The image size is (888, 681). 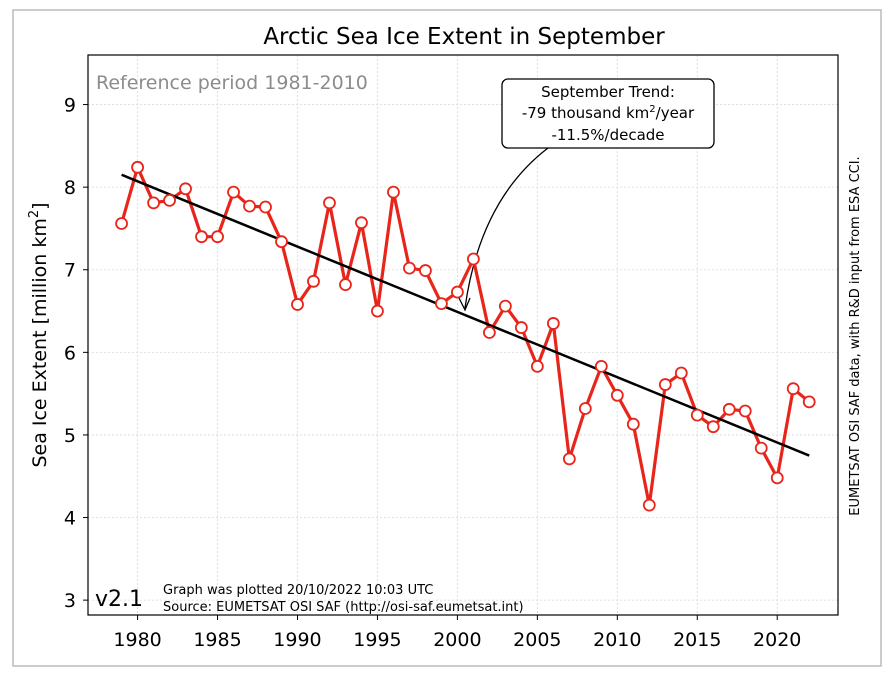 I want to click on arrow-head, so click(x=464, y=304).